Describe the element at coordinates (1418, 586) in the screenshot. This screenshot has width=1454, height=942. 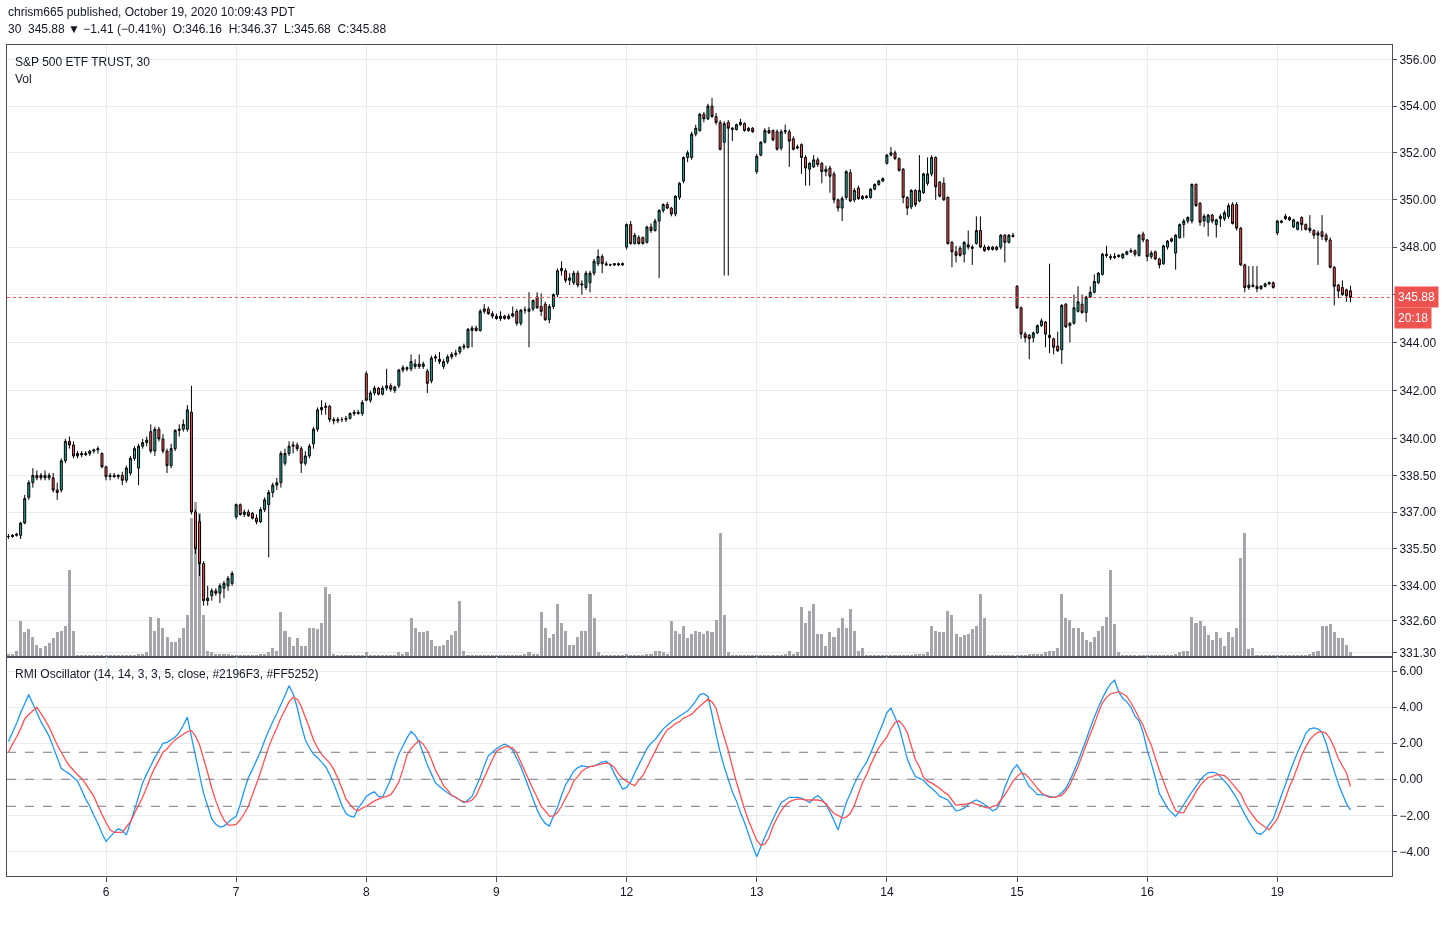
I see `y-tick-label: 334.00` at that location.